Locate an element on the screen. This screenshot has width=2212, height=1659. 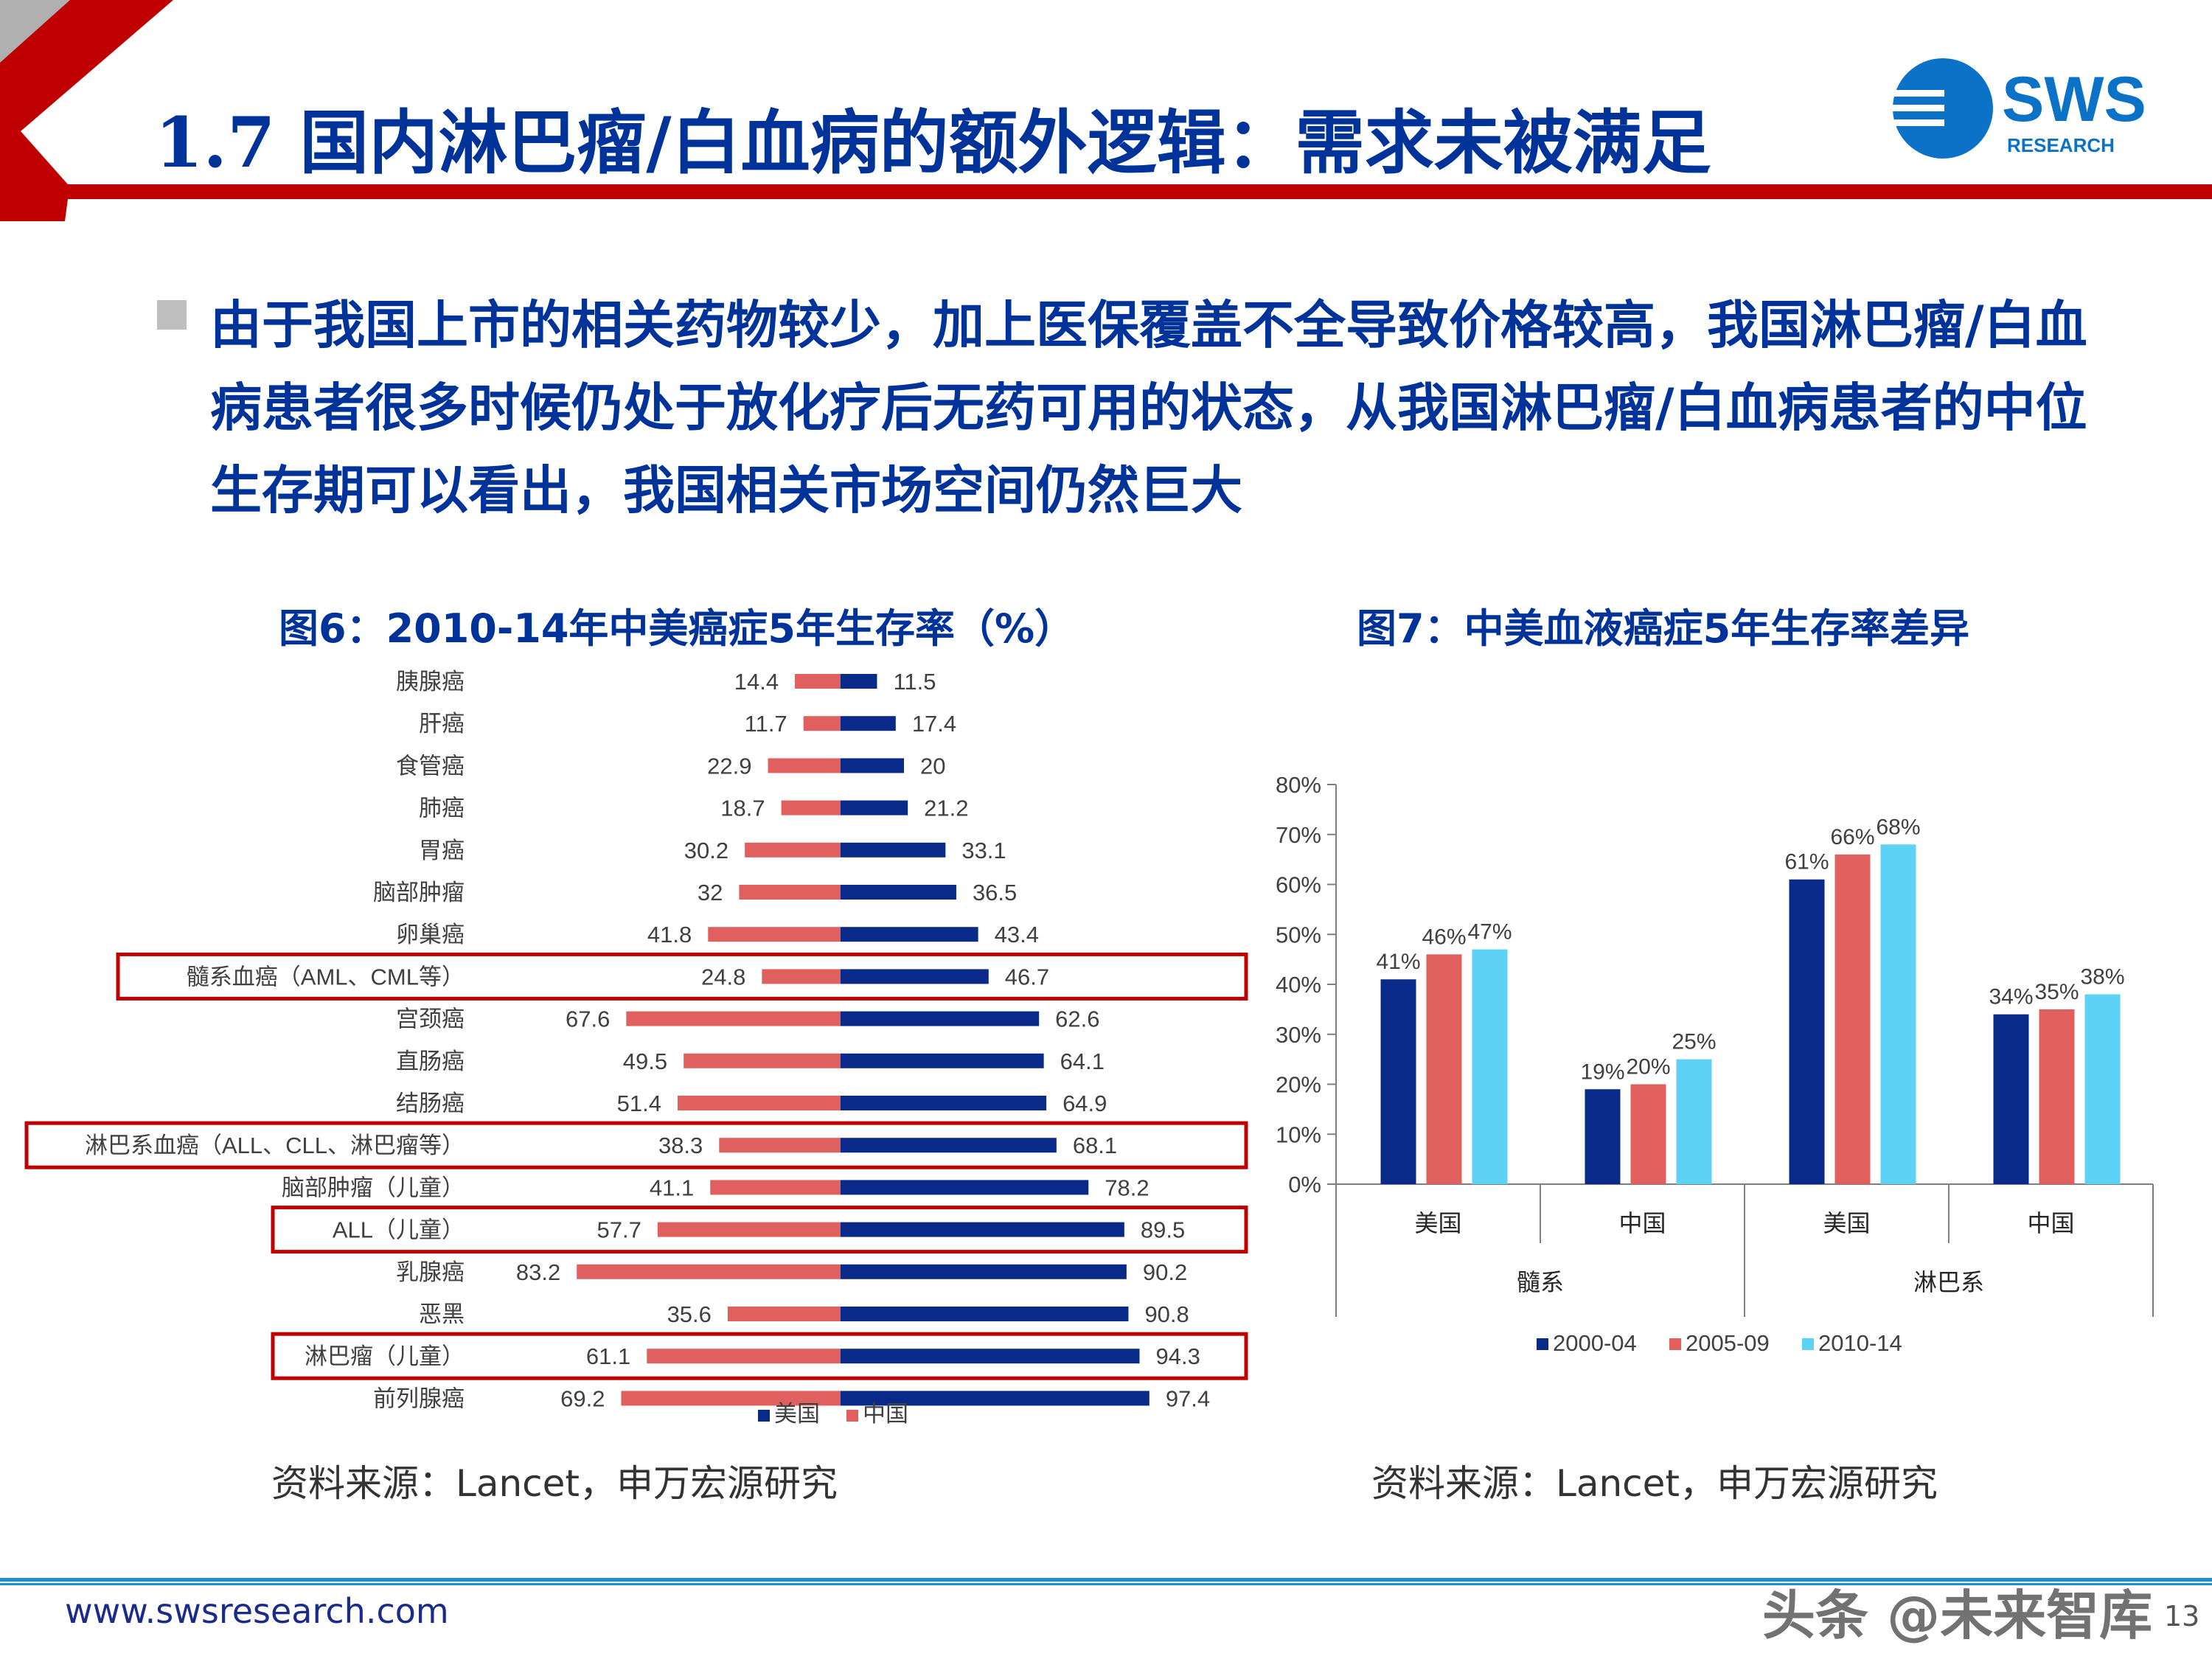
y-tick-label: 80% is located at coordinates (1298, 785).